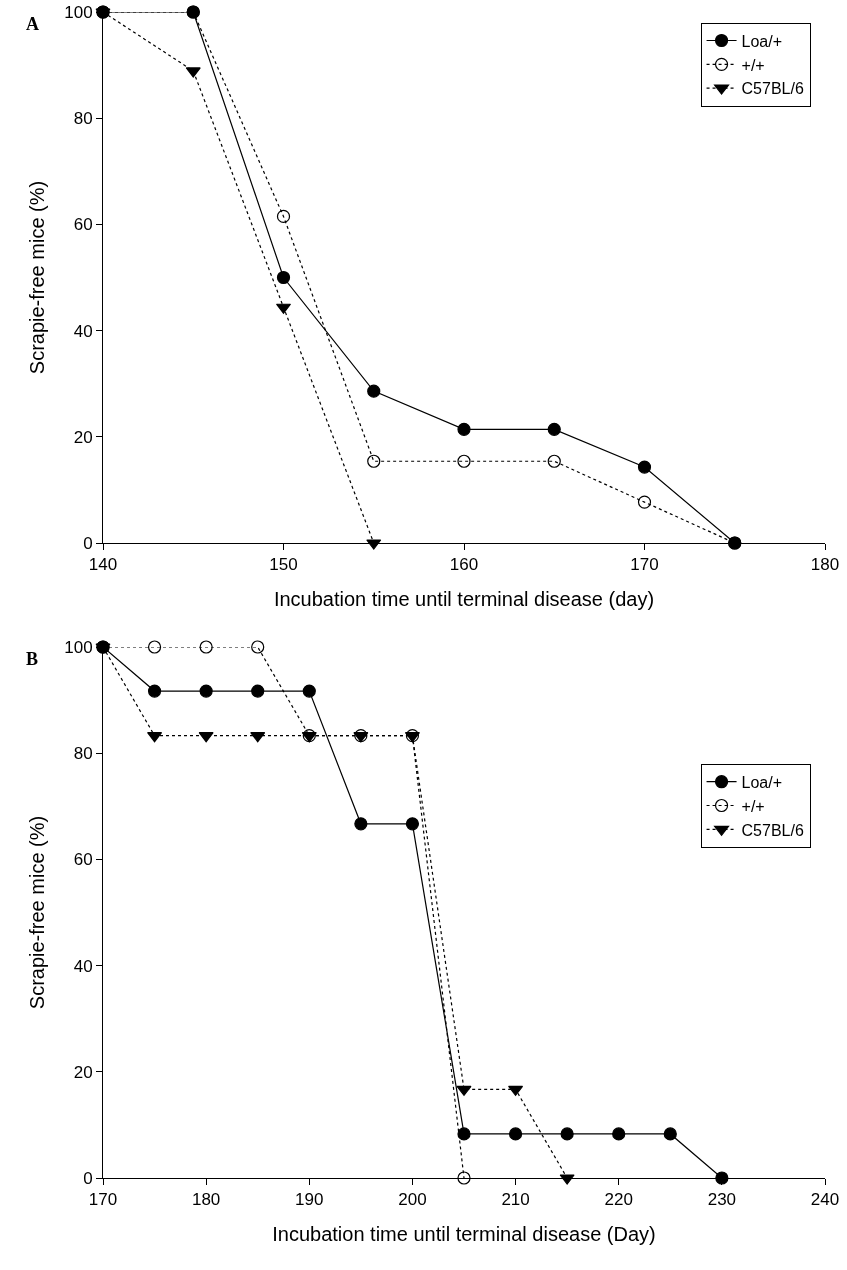  Describe the element at coordinates (309, 1200) in the screenshot. I see `x-tick-label: 190` at that location.